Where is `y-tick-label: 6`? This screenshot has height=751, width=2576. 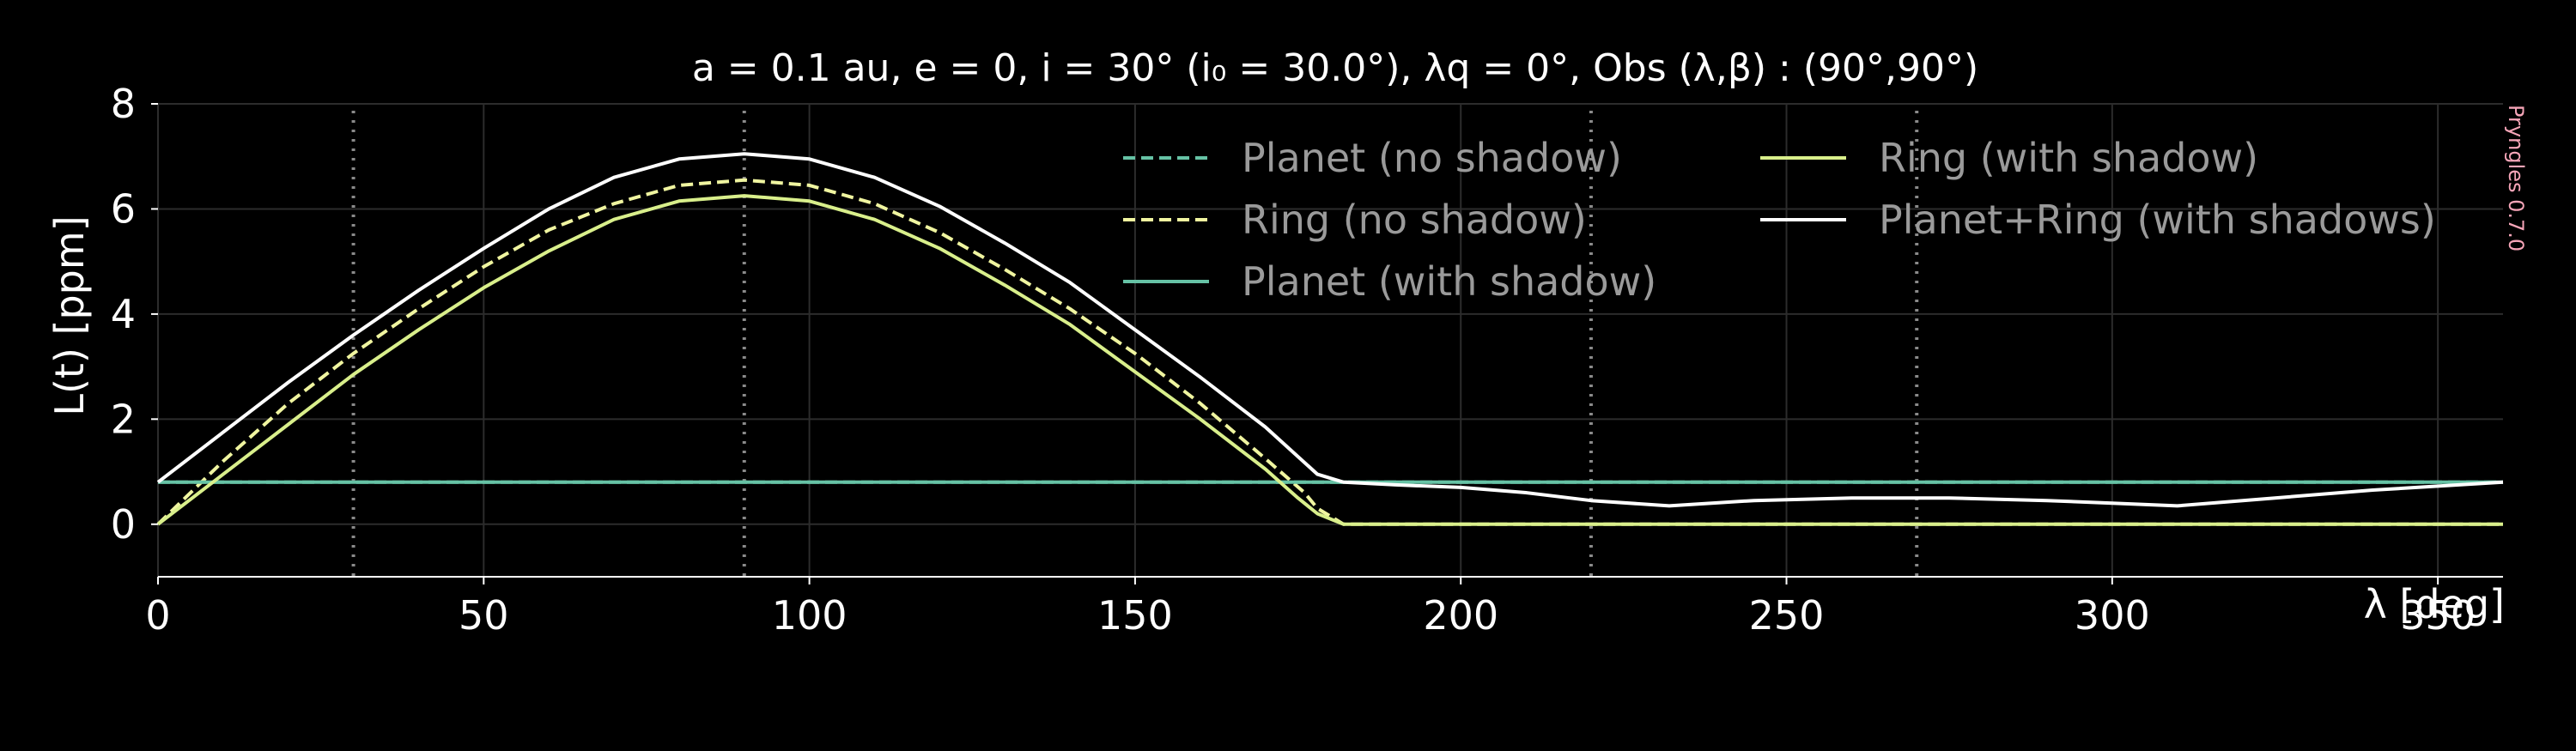
y-tick-label: 6 is located at coordinates (123, 208).